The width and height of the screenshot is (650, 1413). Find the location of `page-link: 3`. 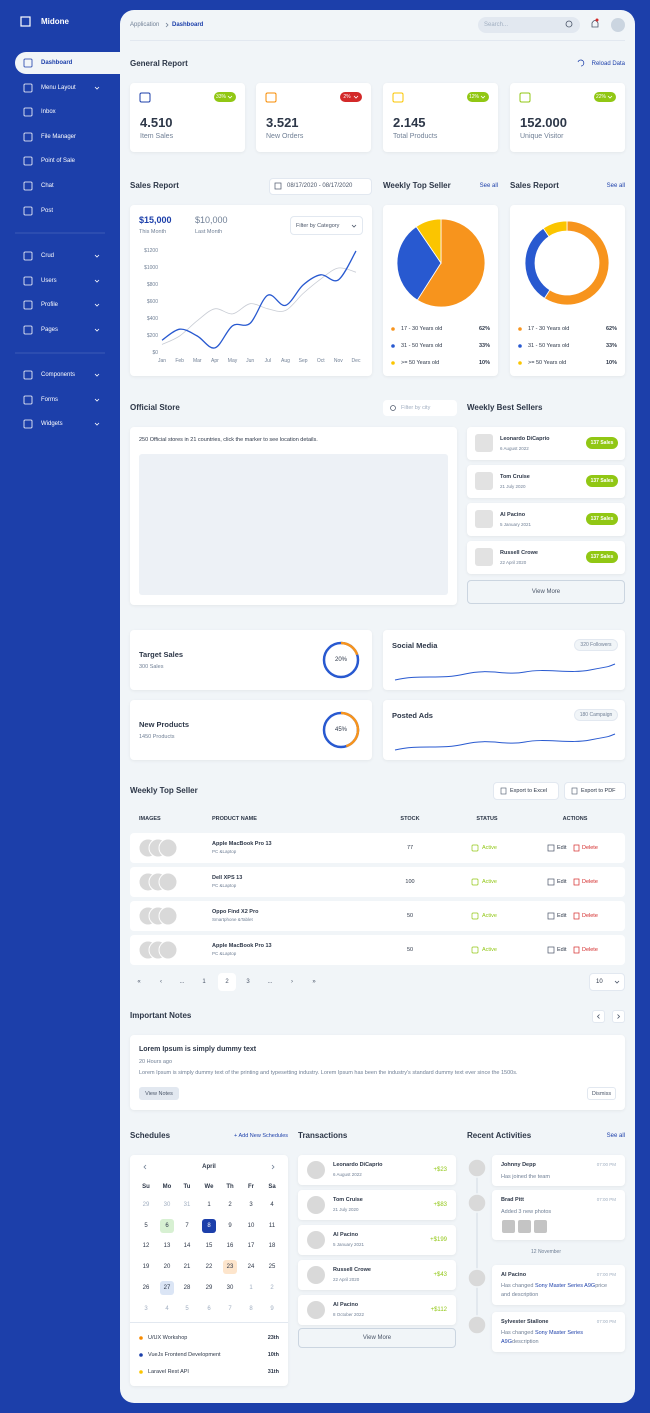

page-link: 3 is located at coordinates (248, 982).